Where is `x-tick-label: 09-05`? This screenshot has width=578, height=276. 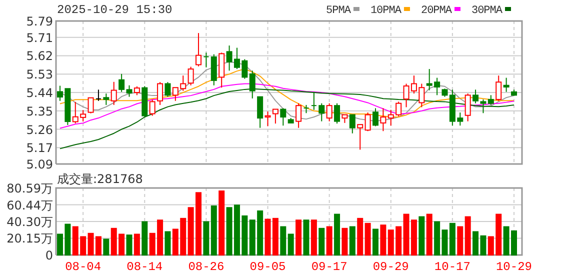 x-tick-label: 09-05 is located at coordinates (268, 267).